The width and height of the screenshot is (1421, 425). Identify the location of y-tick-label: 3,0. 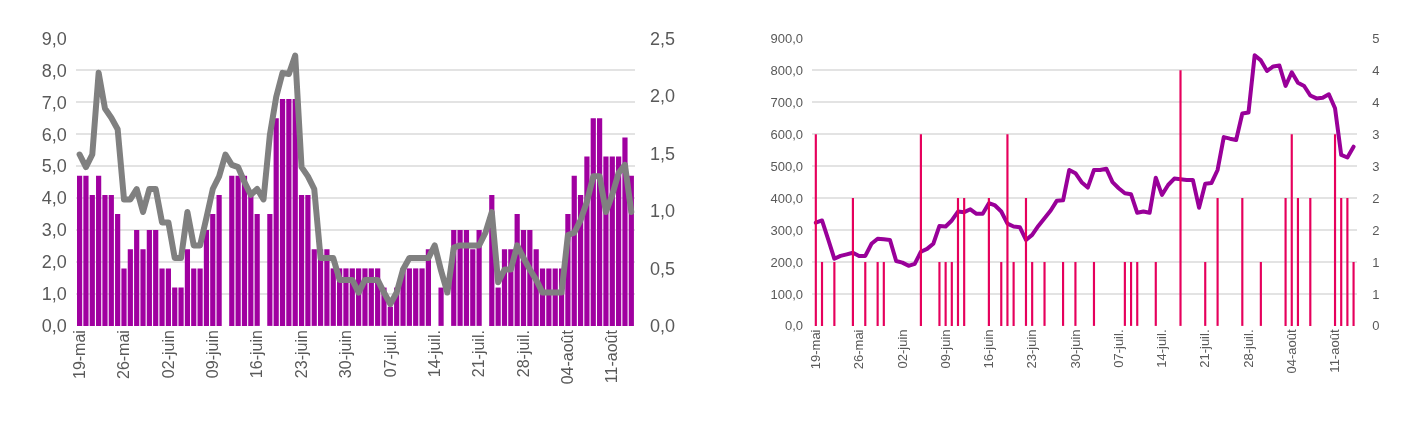
(54, 230).